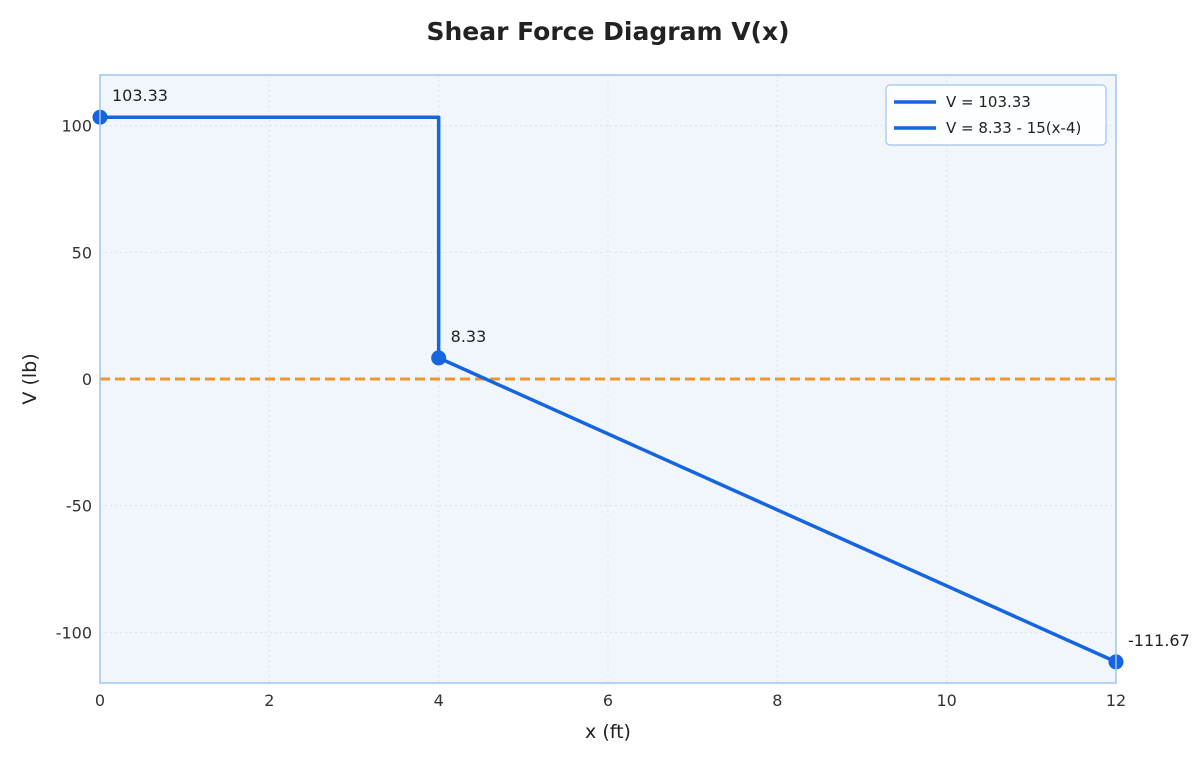  Describe the element at coordinates (74, 632) in the screenshot. I see `y-tick-label: -100` at that location.